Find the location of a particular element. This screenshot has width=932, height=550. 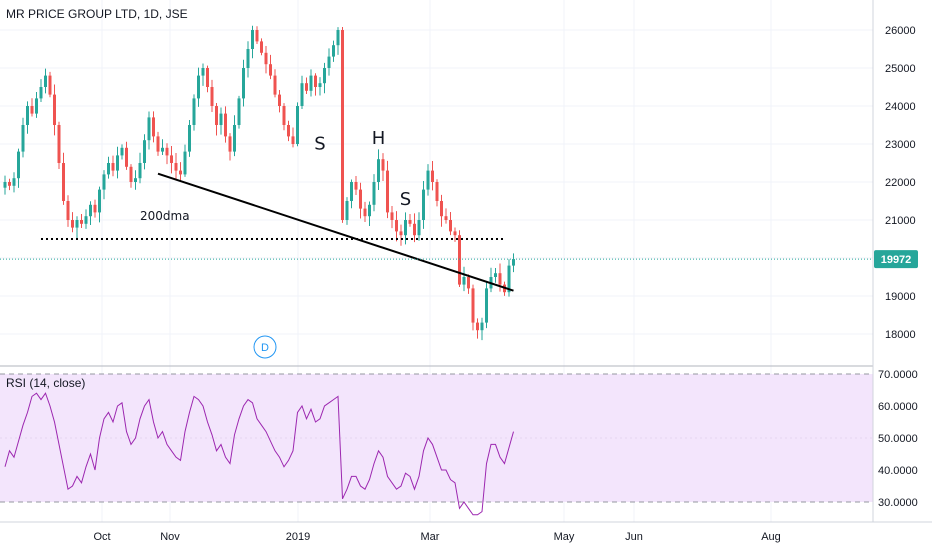

rsi-tick-label: 30.0000 is located at coordinates (898, 503).